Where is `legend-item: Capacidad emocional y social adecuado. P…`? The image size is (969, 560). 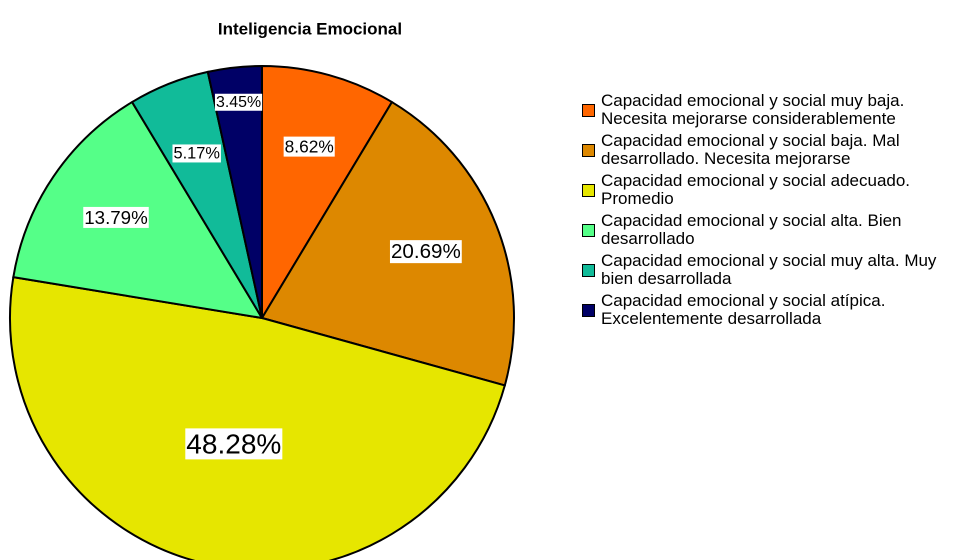 legend-item: Capacidad emocional y social adecuado. P… is located at coordinates (774, 190).